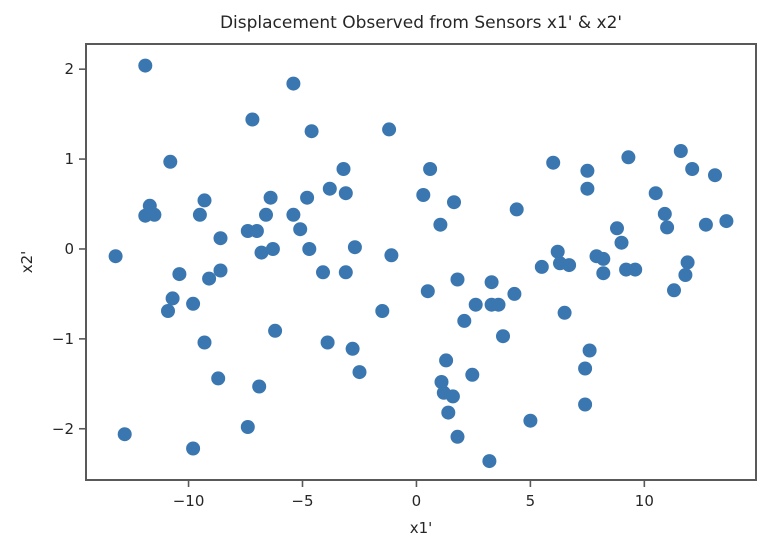  I want to click on y-axis-ticks: −2 −1 0 1 2, so click(69, 249).